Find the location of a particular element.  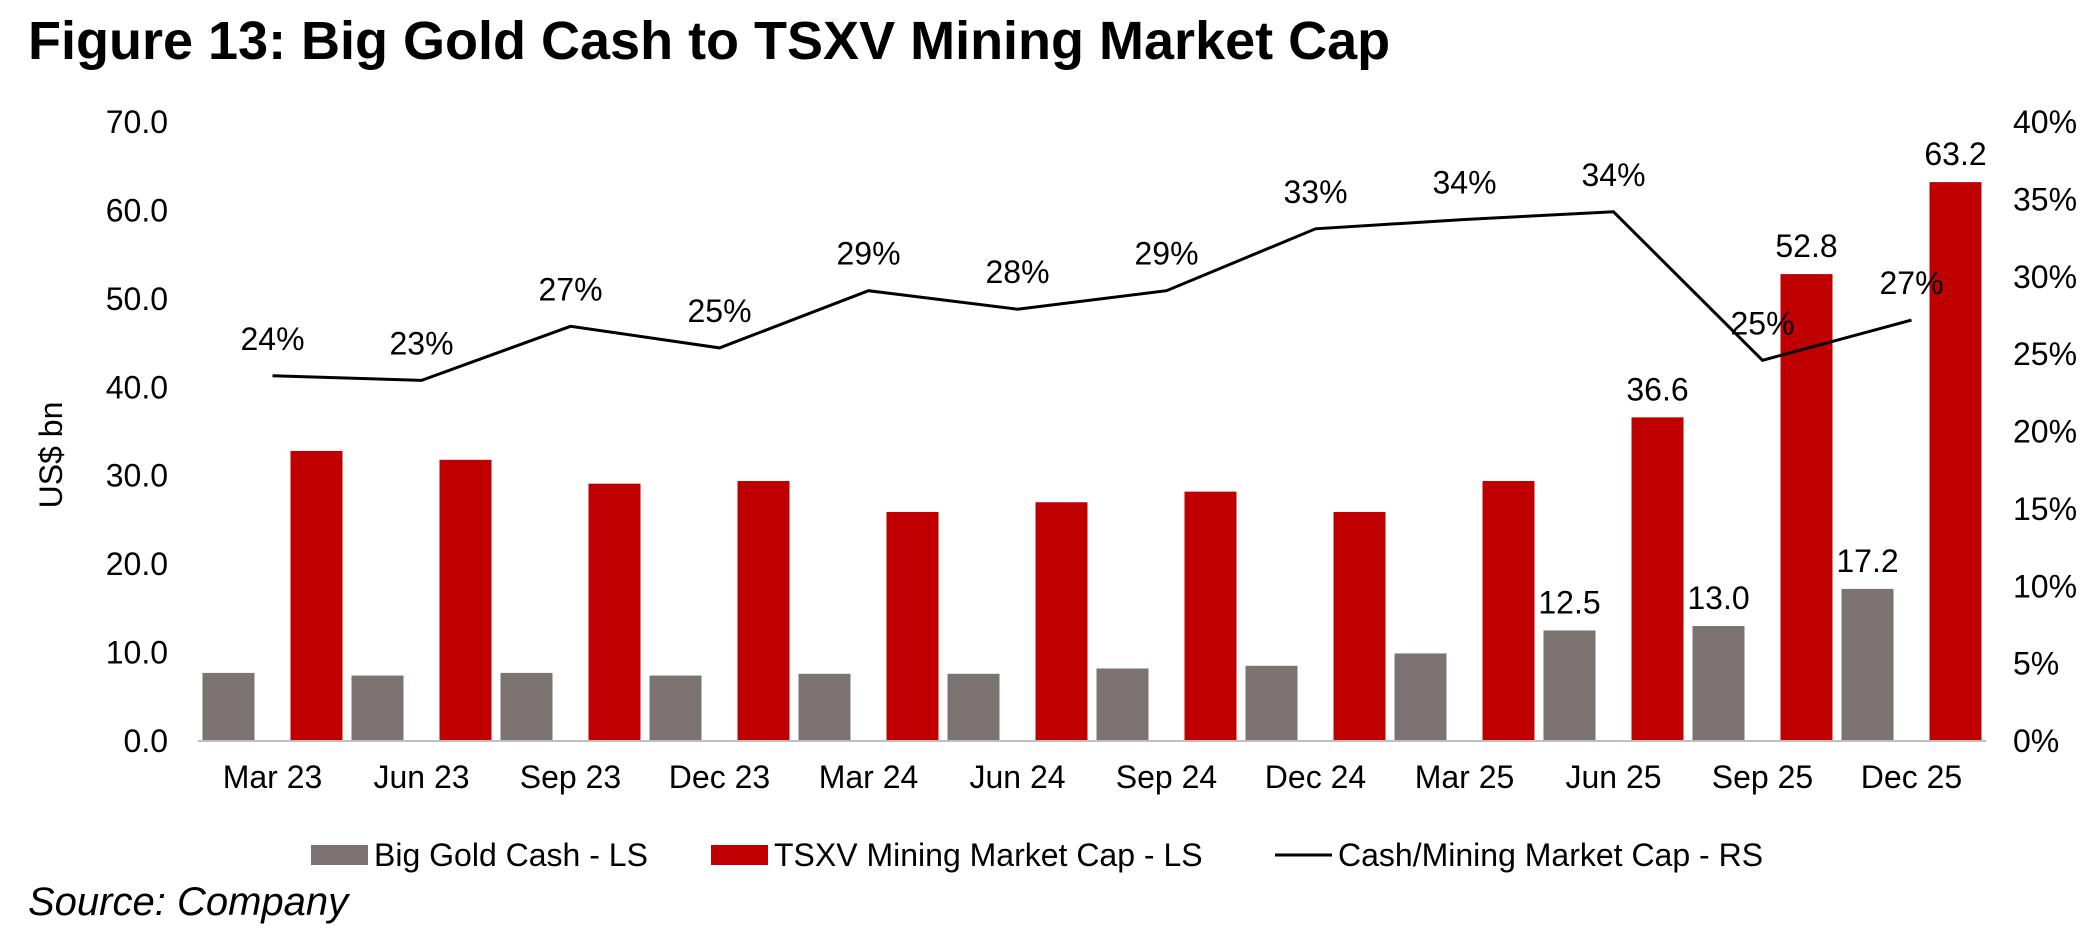

x-tick-label: Dec 25 is located at coordinates (1911, 777).